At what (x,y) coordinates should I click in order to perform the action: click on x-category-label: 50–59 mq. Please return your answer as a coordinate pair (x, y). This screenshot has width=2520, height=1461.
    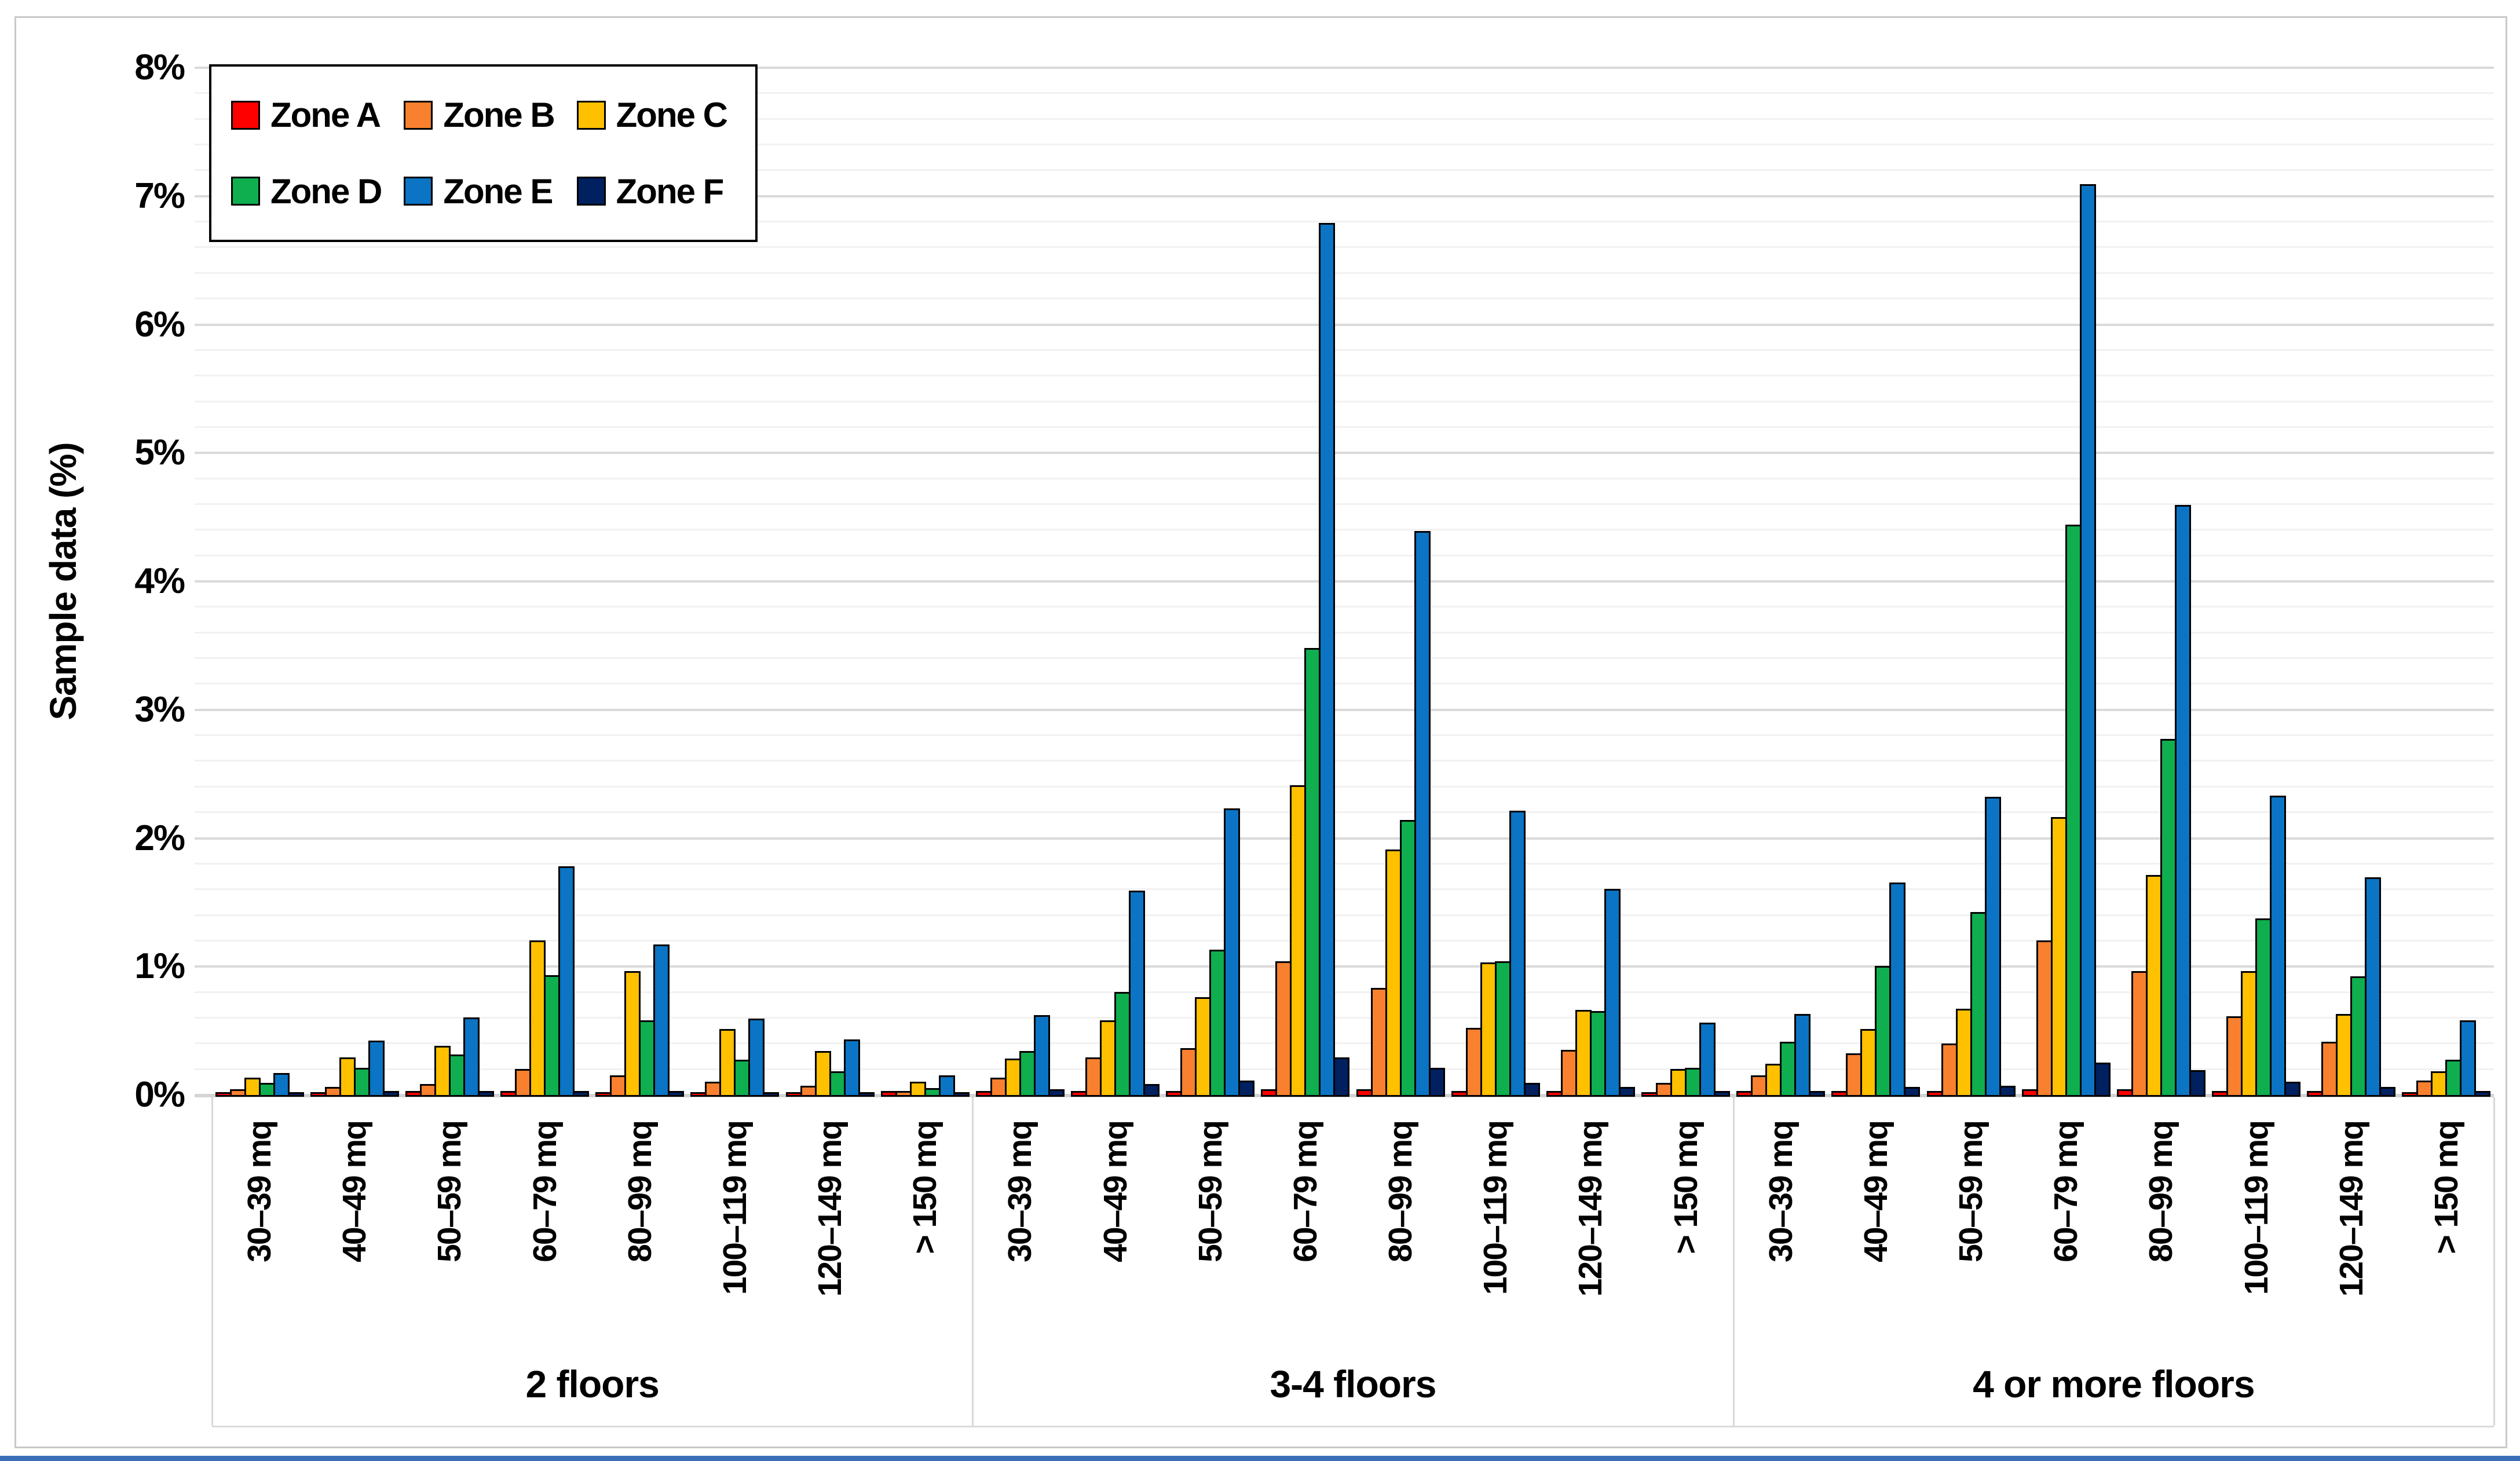
    Looking at the image, I should click on (1971, 1191).